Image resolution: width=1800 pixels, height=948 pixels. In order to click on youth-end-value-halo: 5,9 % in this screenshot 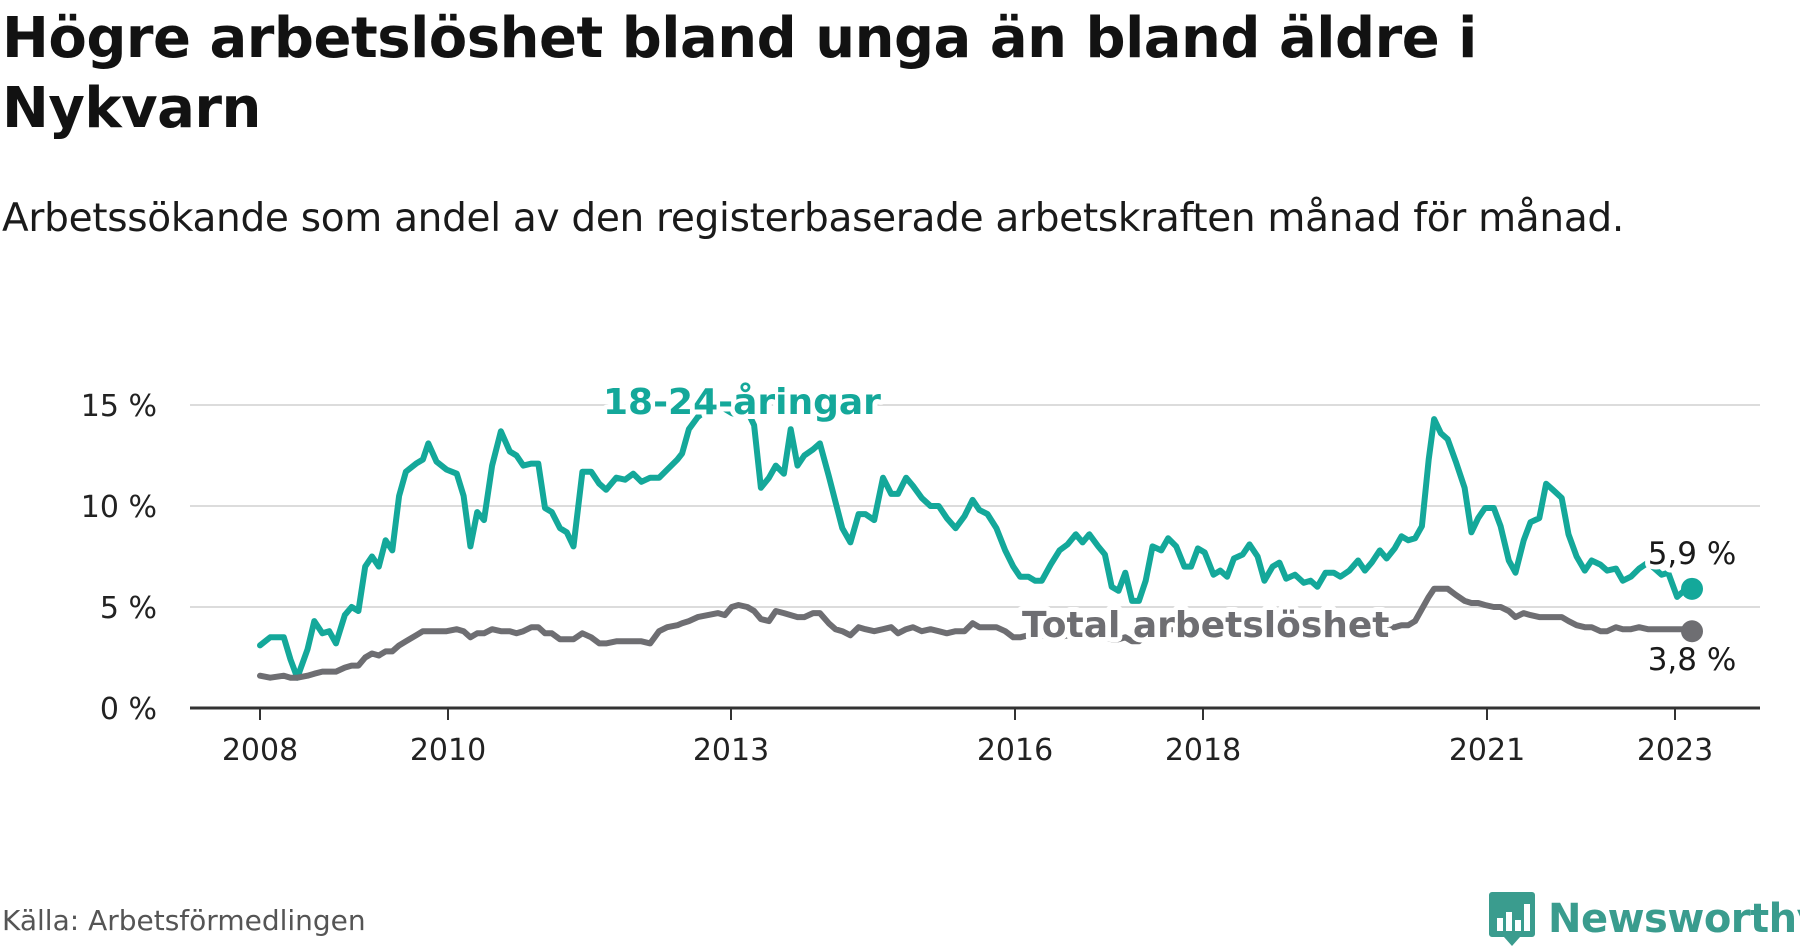, I will do `click(1692, 554)`.